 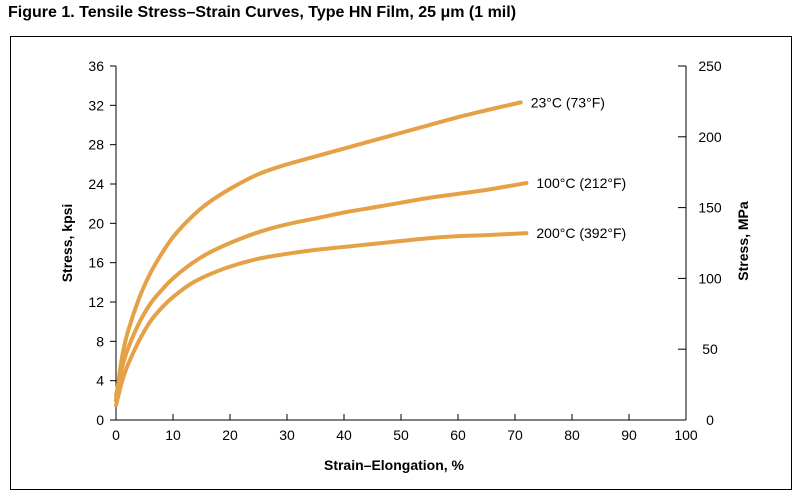 I want to click on y2-tick-label: 200, so click(x=710, y=137).